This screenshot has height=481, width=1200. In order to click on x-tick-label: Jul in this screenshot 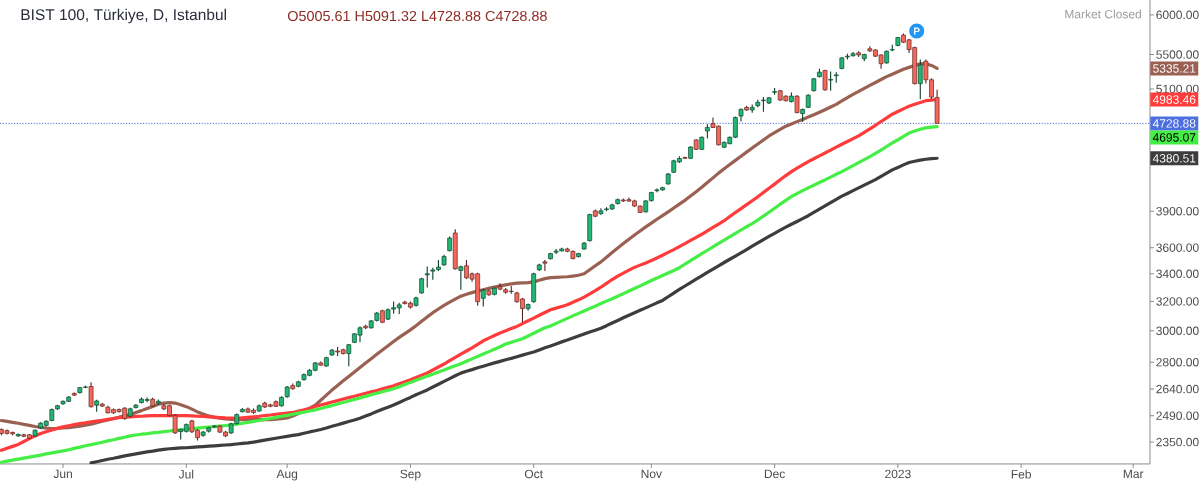, I will do `click(186, 474)`.